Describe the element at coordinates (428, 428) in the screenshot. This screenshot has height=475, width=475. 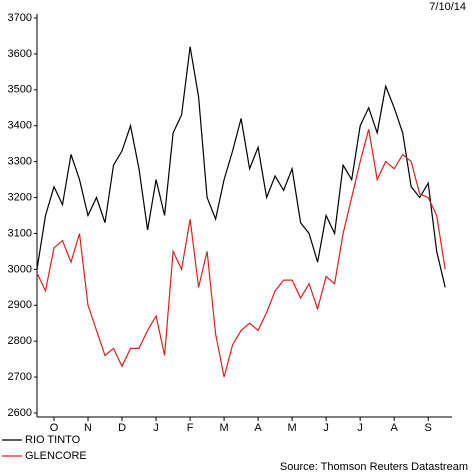
I see `x-tick-label: S` at that location.